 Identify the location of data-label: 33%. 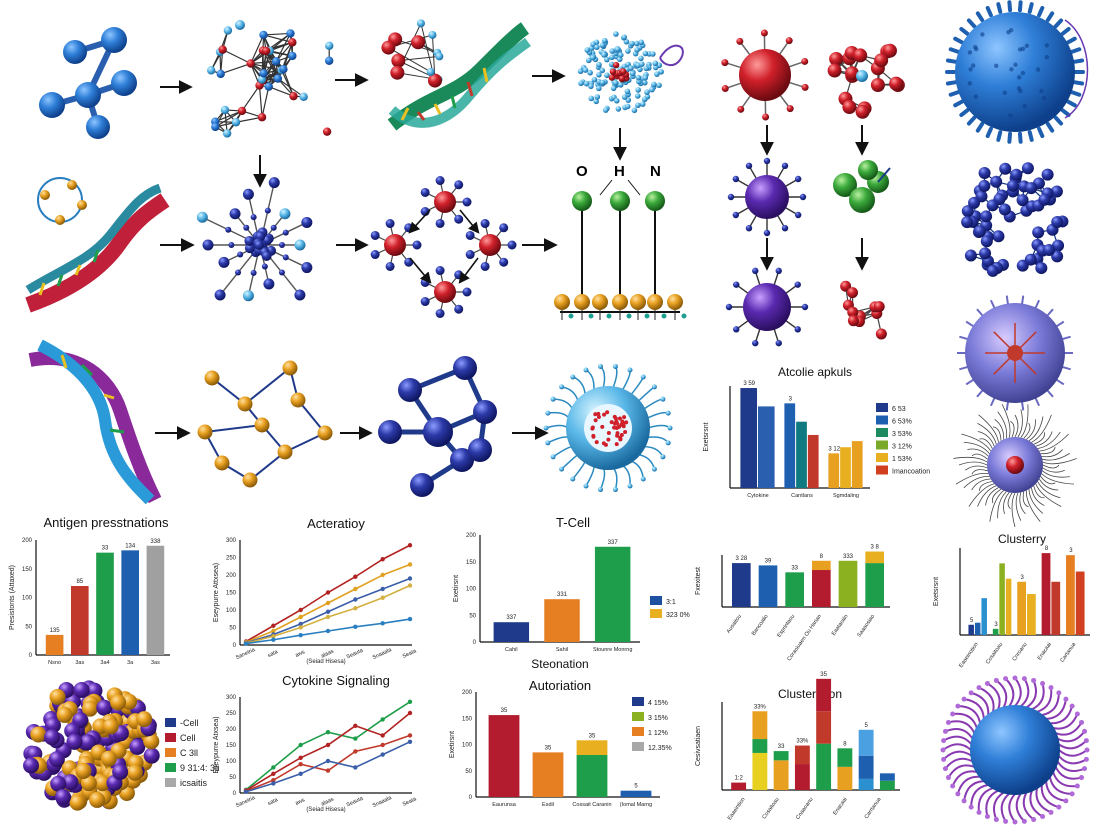
(802, 742).